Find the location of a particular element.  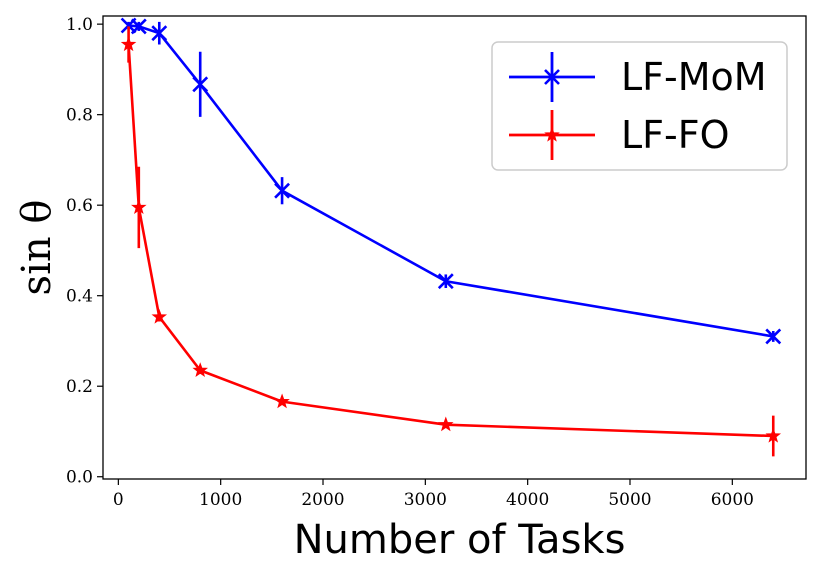

y-axis-title: sin θ is located at coordinates (37, 248).